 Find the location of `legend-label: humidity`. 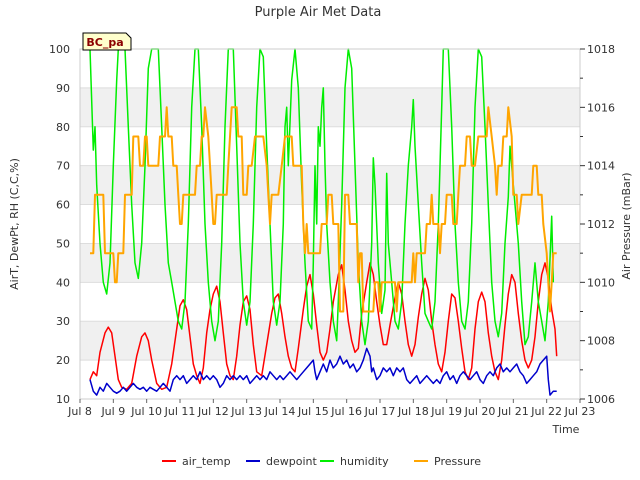

legend-label: humidity is located at coordinates (364, 461).